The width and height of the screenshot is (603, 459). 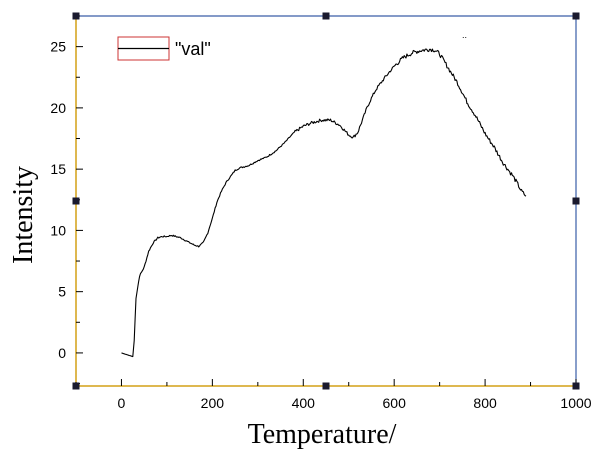 I want to click on y-tick-label: 0, so click(x=62, y=353).